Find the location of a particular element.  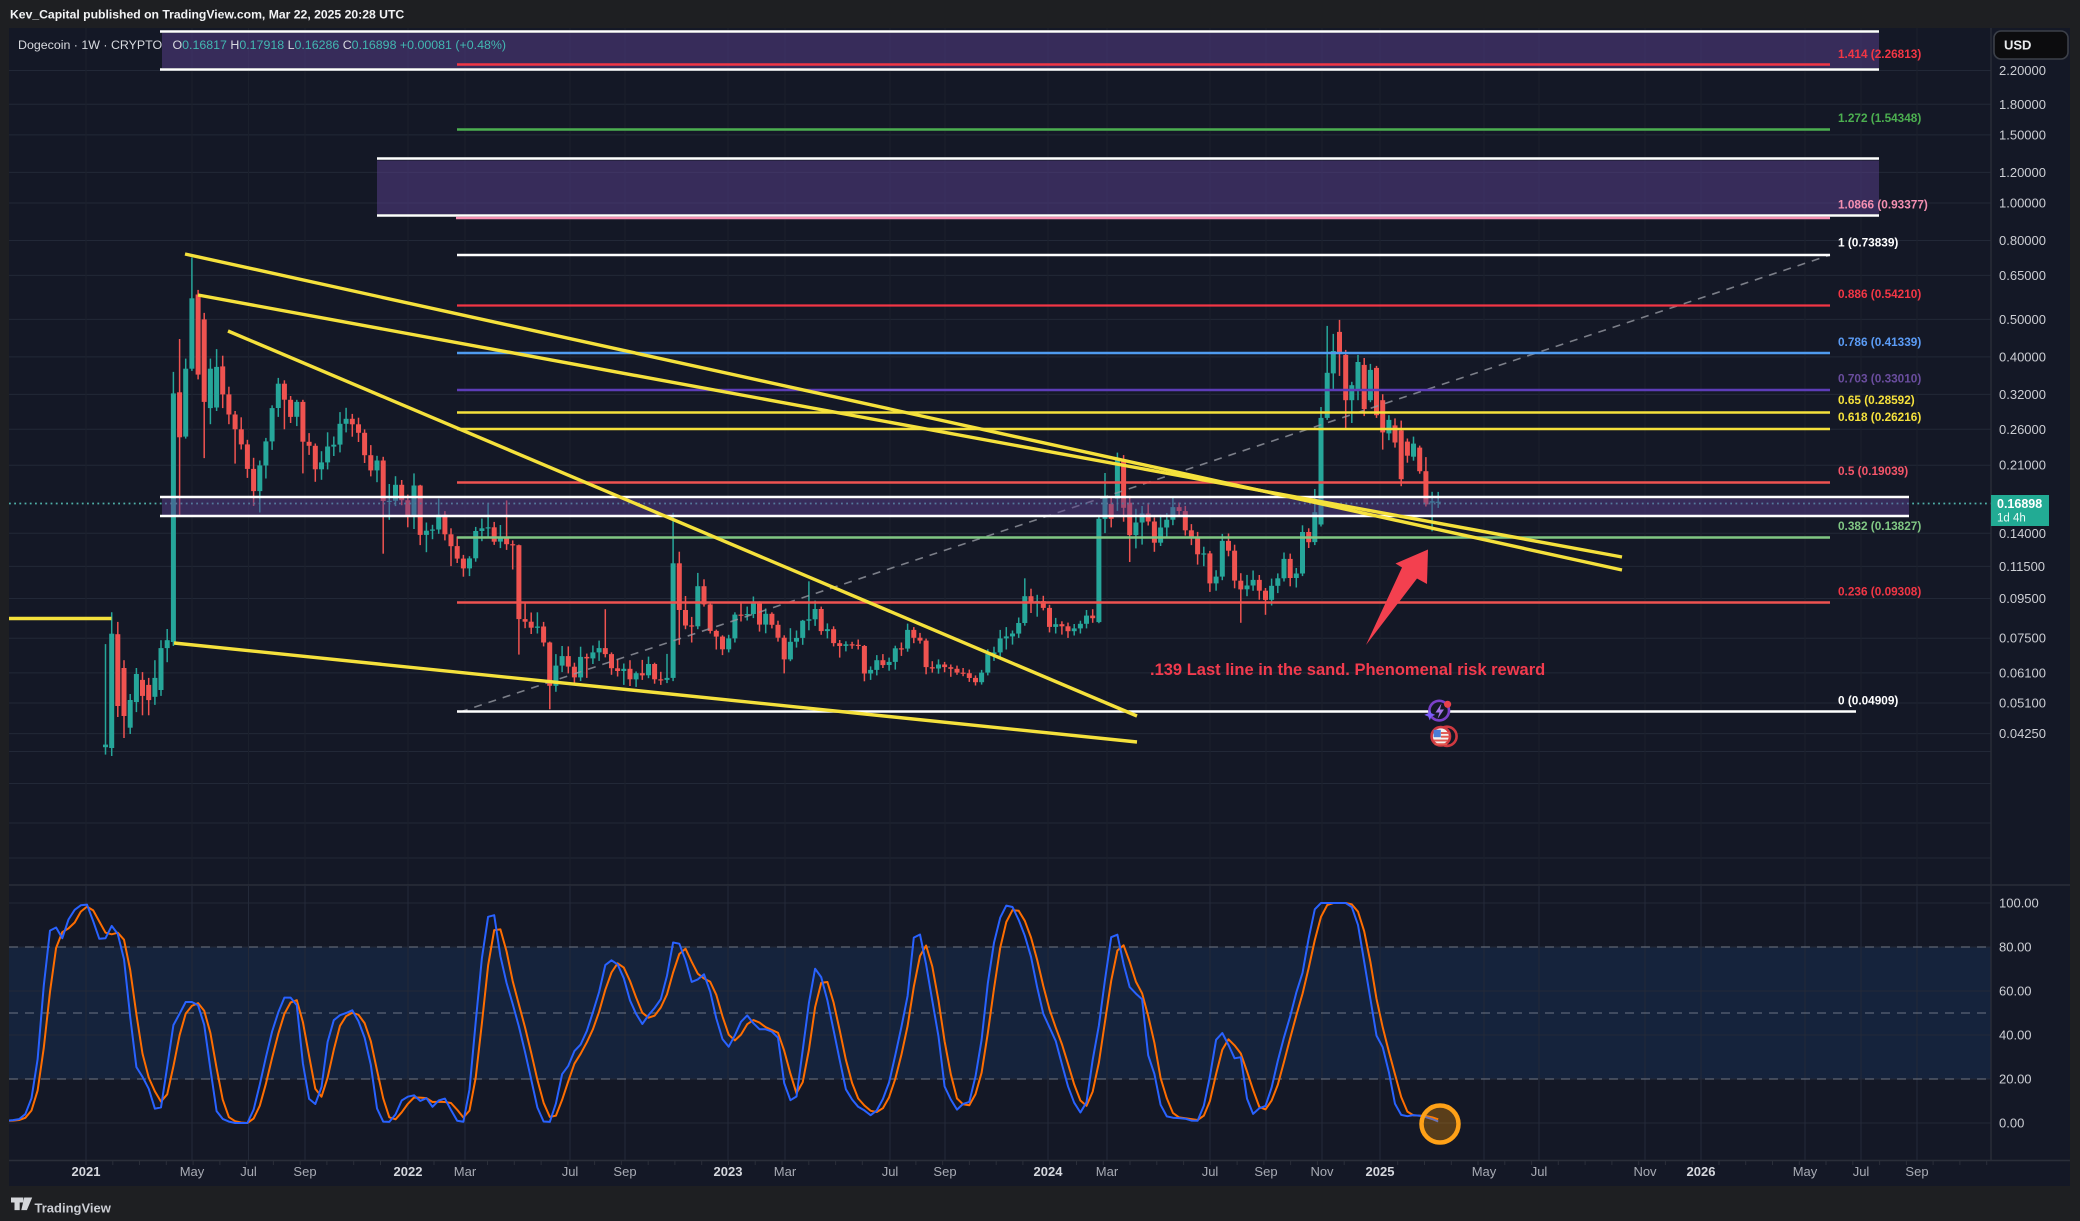

svg-text: 0.40000 is located at coordinates (2022, 356).